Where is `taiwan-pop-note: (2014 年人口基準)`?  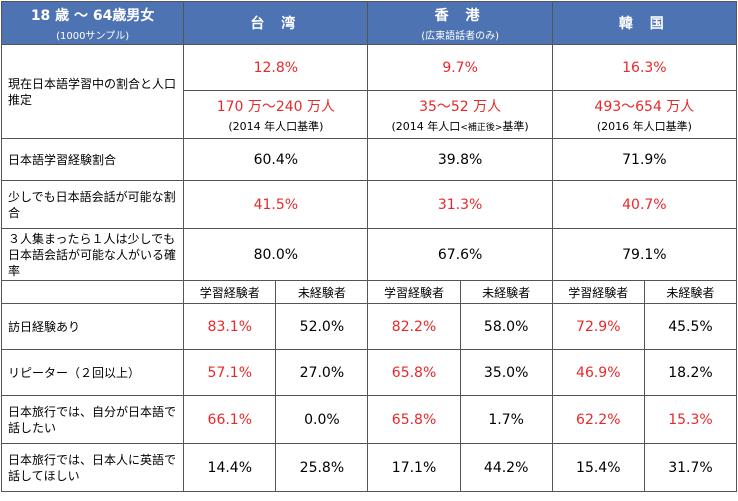 taiwan-pop-note: (2014 年人口基準) is located at coordinates (276, 126).